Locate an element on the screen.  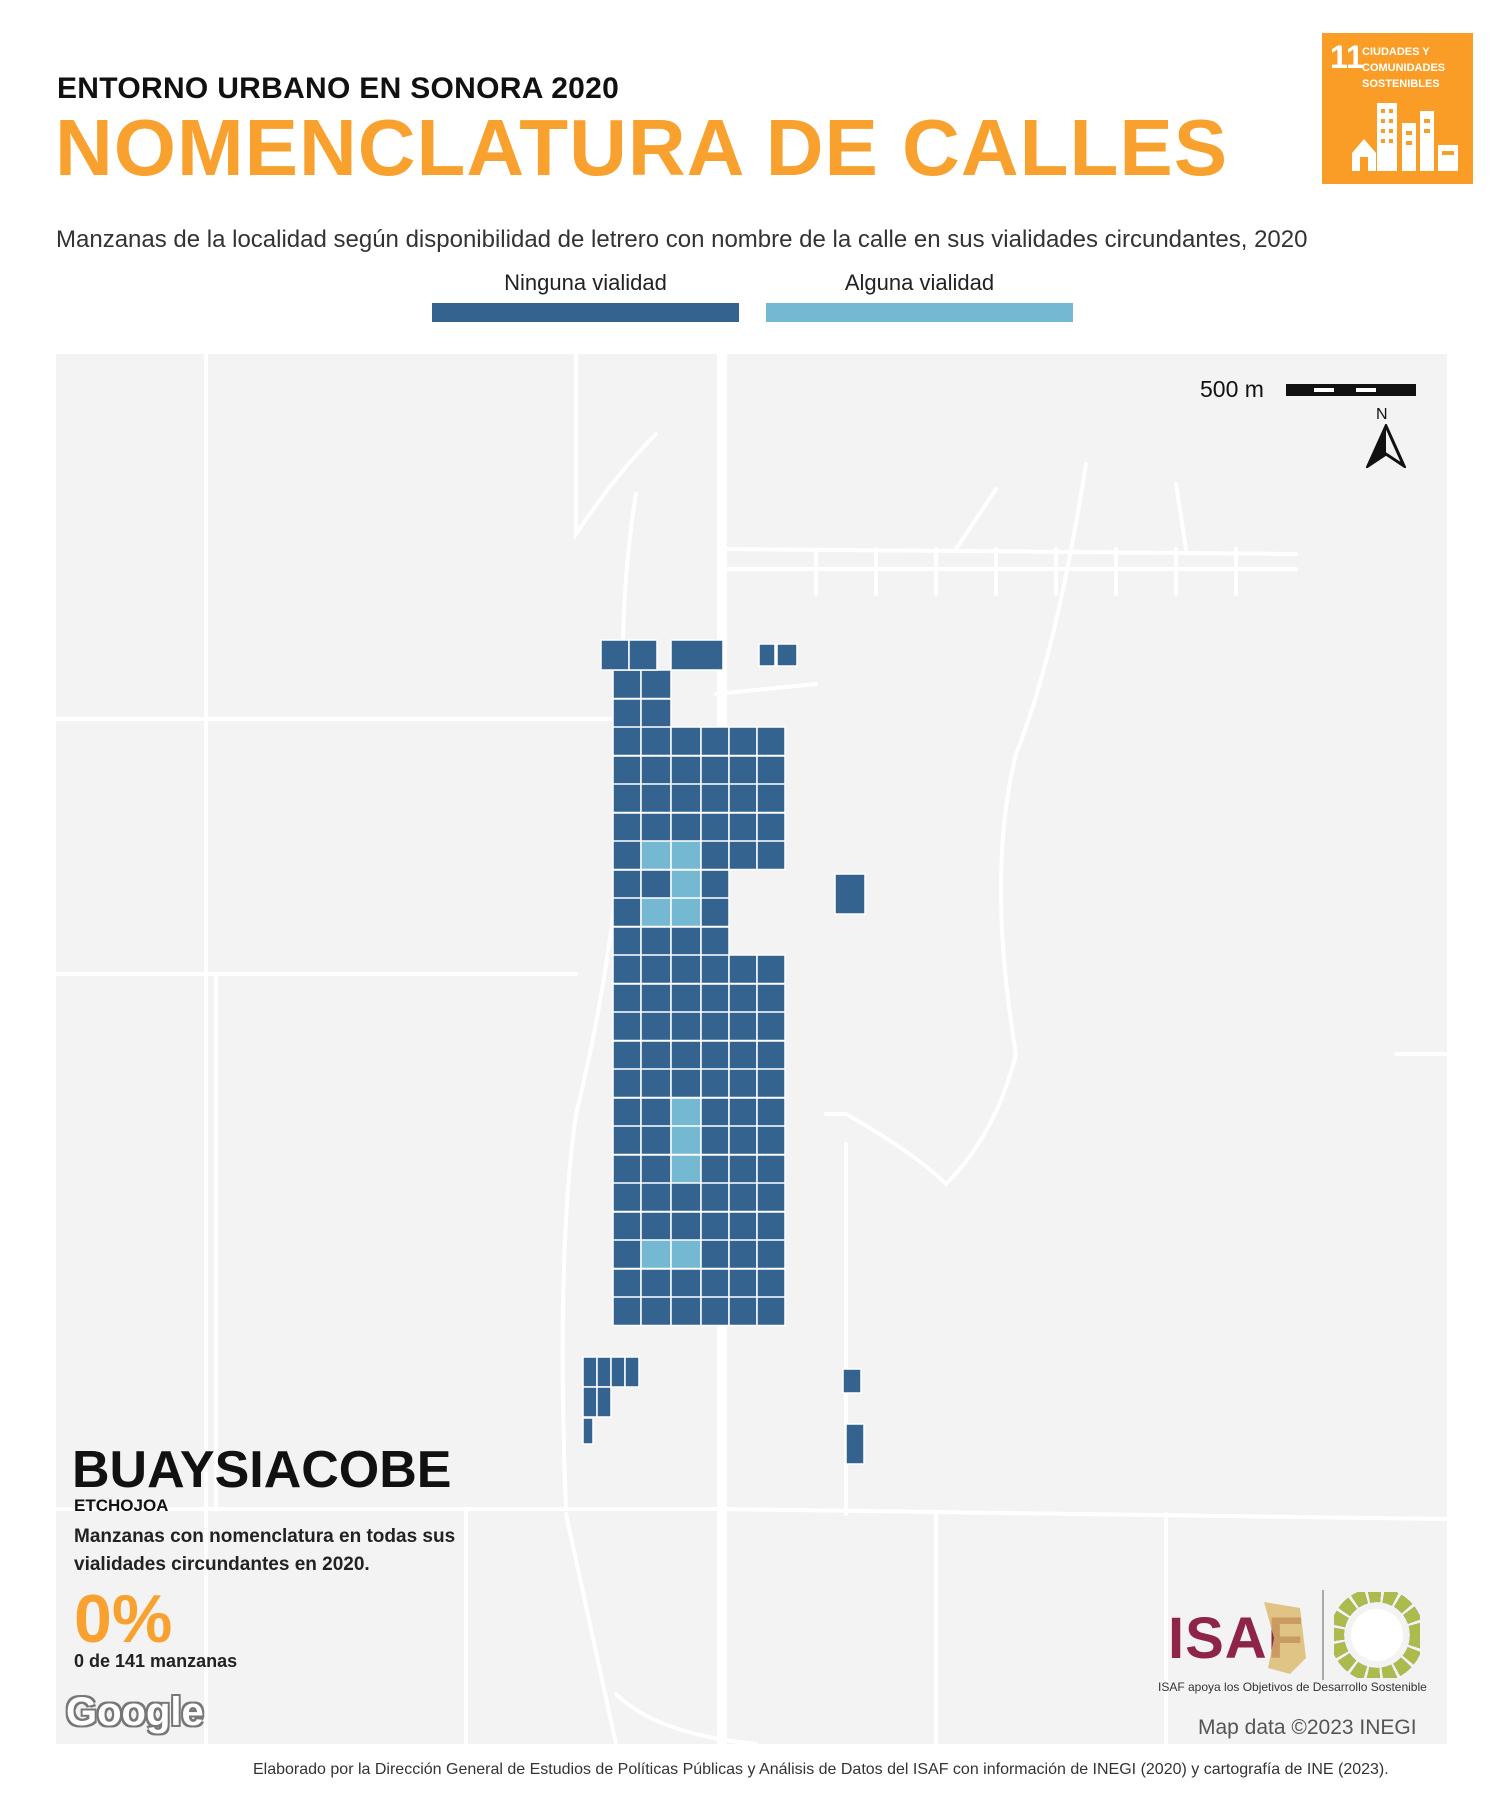
legend-label: Alguna vialidad is located at coordinates (919, 282).